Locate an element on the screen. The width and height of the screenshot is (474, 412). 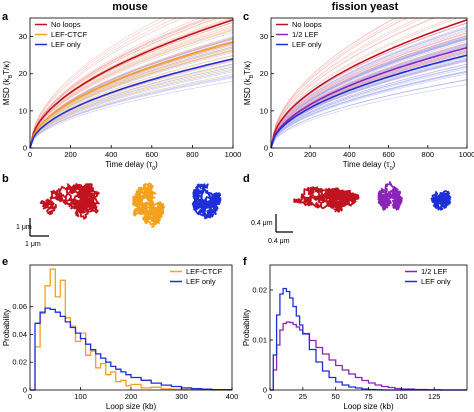
y-tick-label: 10 is located at coordinates (23, 110).